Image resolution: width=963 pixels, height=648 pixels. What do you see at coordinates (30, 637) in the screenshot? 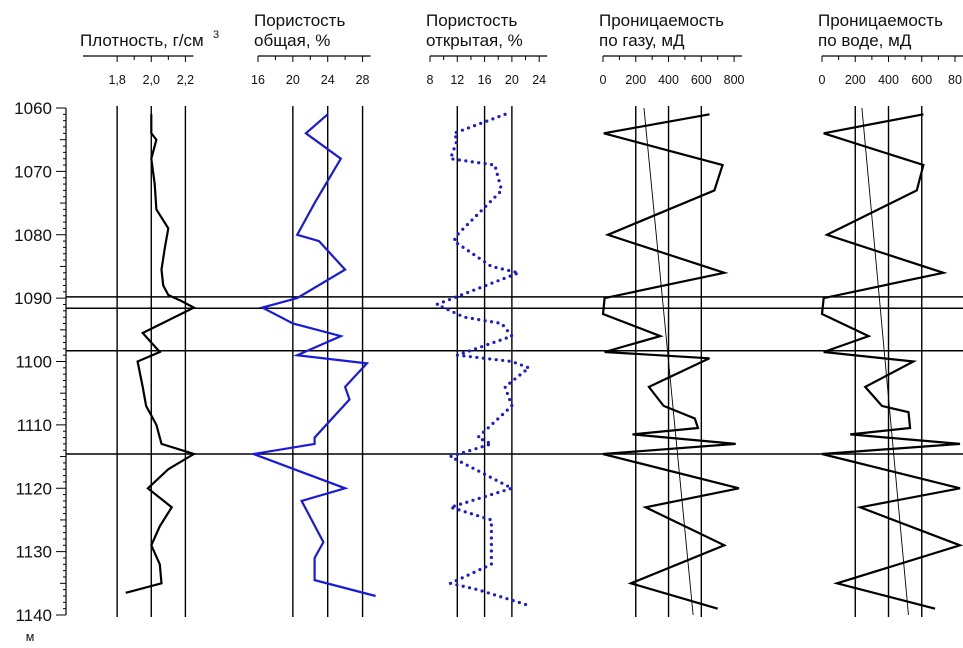
I see `depth-unit-label: м` at bounding box center [30, 637].